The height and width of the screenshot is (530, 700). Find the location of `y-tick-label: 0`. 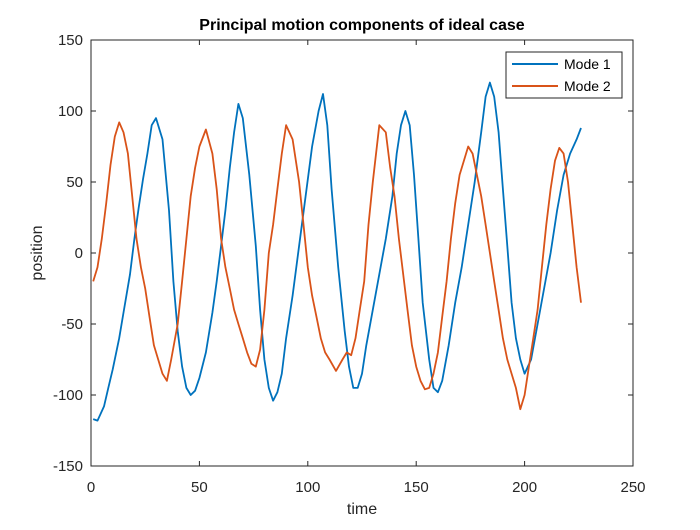

y-tick-label: 0 is located at coordinates (79, 253).